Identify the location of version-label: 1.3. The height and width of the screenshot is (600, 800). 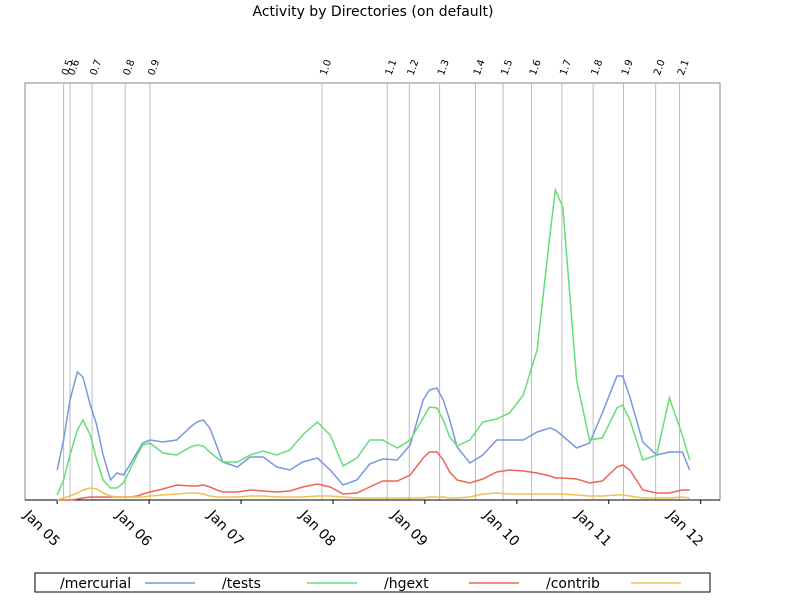
(444, 67).